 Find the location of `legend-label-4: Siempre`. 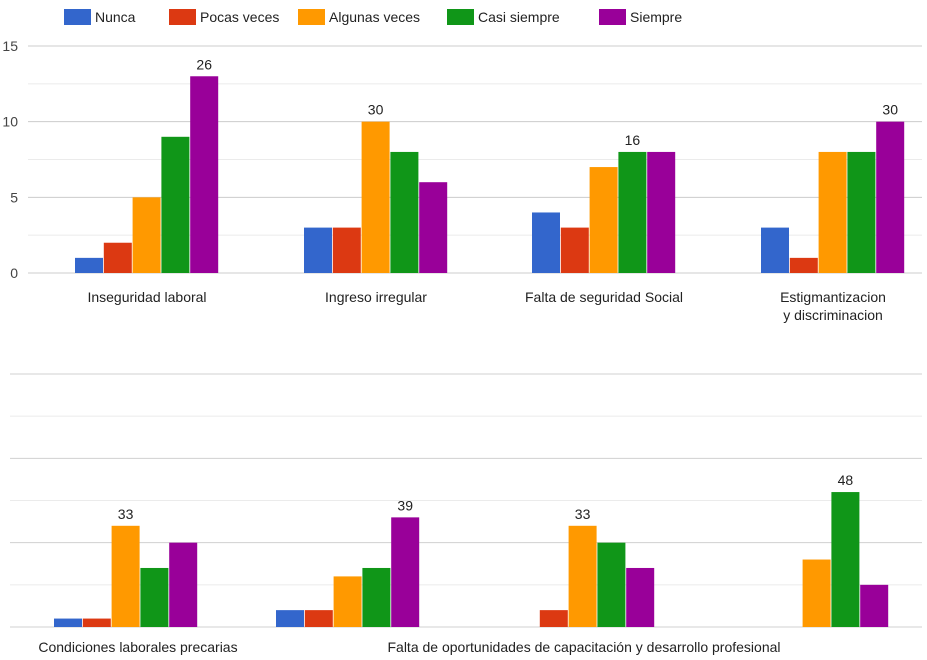

legend-label-4: Siempre is located at coordinates (656, 17).